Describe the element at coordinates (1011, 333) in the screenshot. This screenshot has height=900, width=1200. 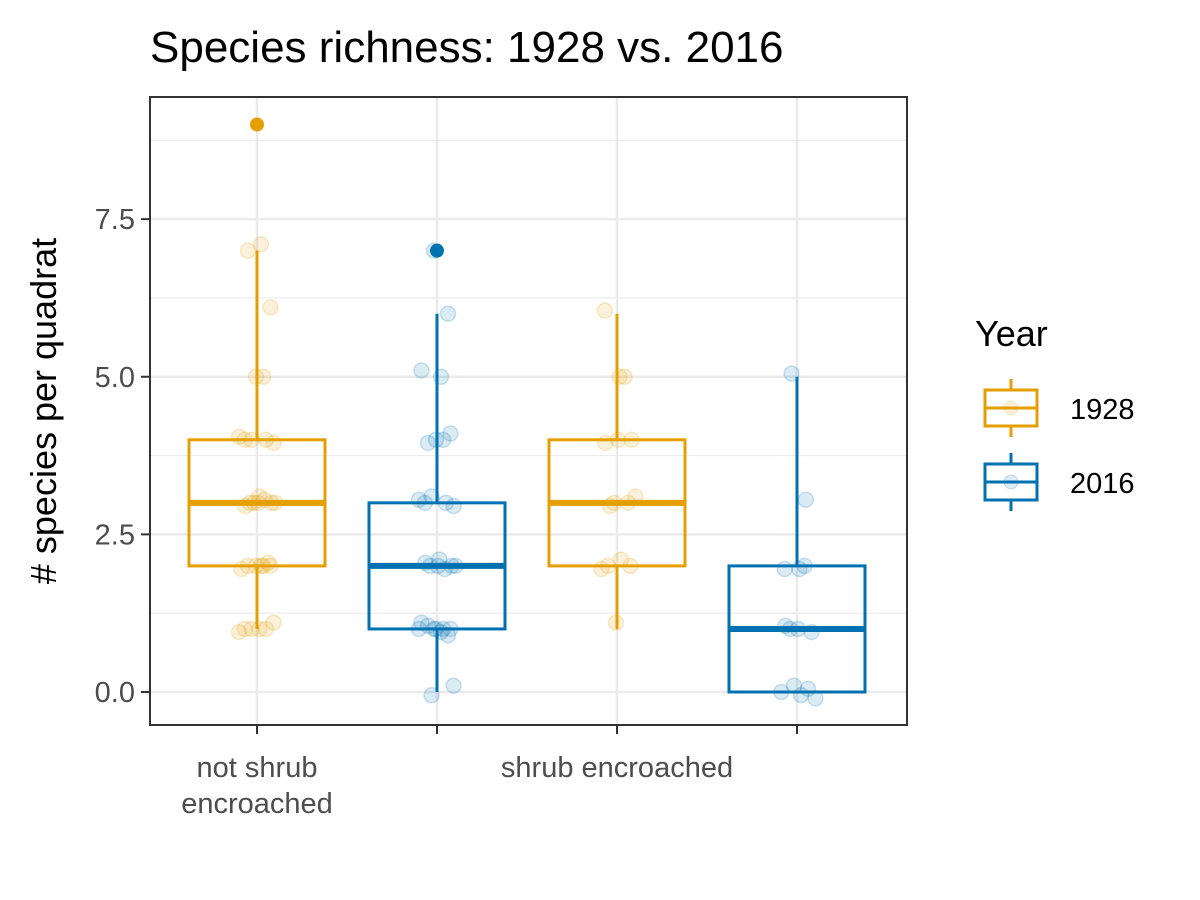
I see `legend-title: Year` at that location.